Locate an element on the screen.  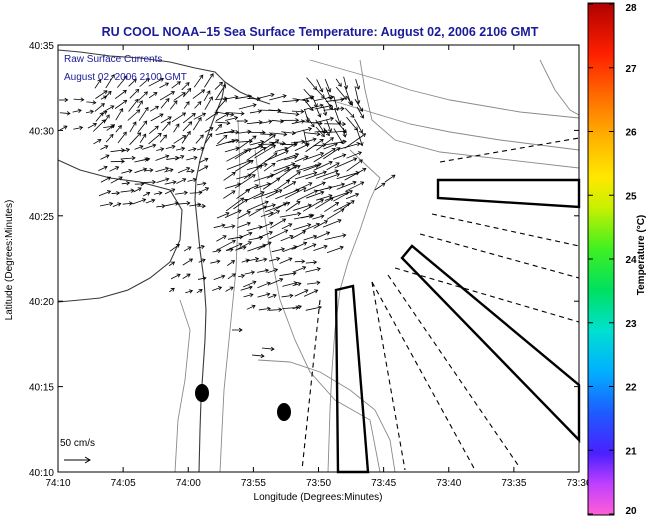
station-marker is located at coordinates (284, 412).